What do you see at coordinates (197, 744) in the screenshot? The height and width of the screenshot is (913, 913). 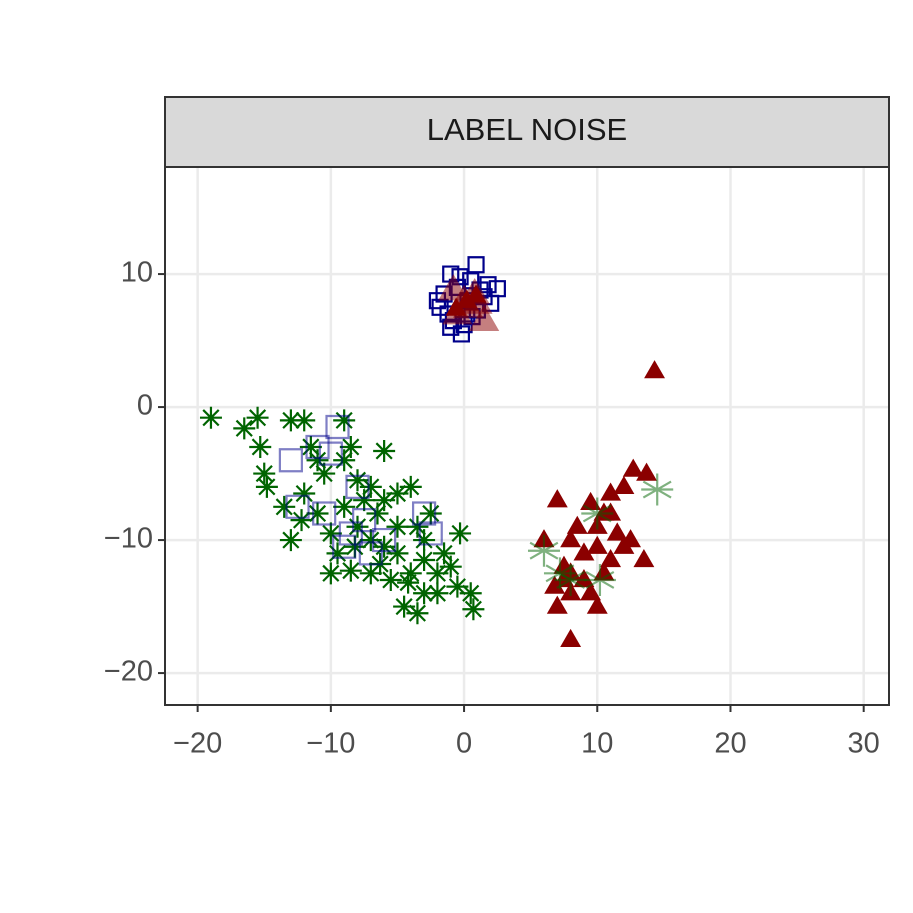 I see `x-tick-label: −20` at bounding box center [197, 744].